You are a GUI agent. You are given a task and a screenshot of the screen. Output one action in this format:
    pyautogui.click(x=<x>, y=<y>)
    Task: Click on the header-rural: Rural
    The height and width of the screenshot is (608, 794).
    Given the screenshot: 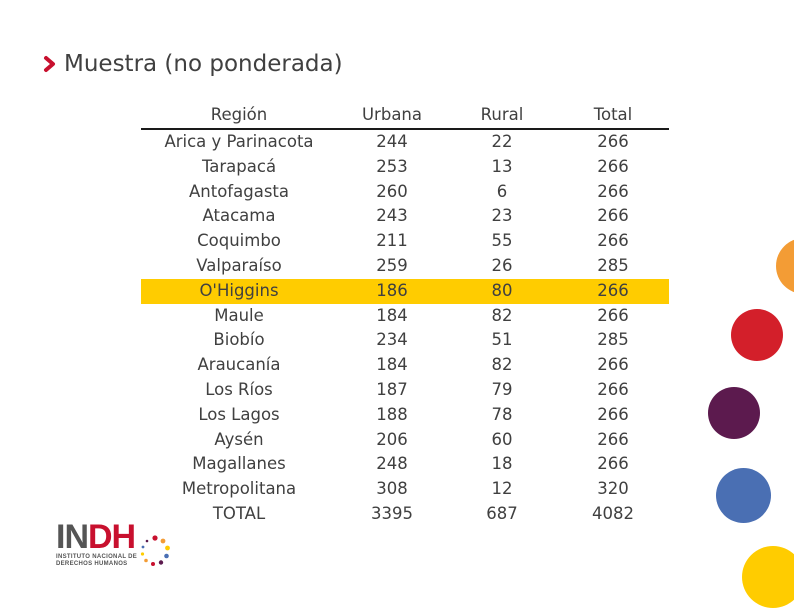 What is the action you would take?
    pyautogui.click(x=502, y=114)
    